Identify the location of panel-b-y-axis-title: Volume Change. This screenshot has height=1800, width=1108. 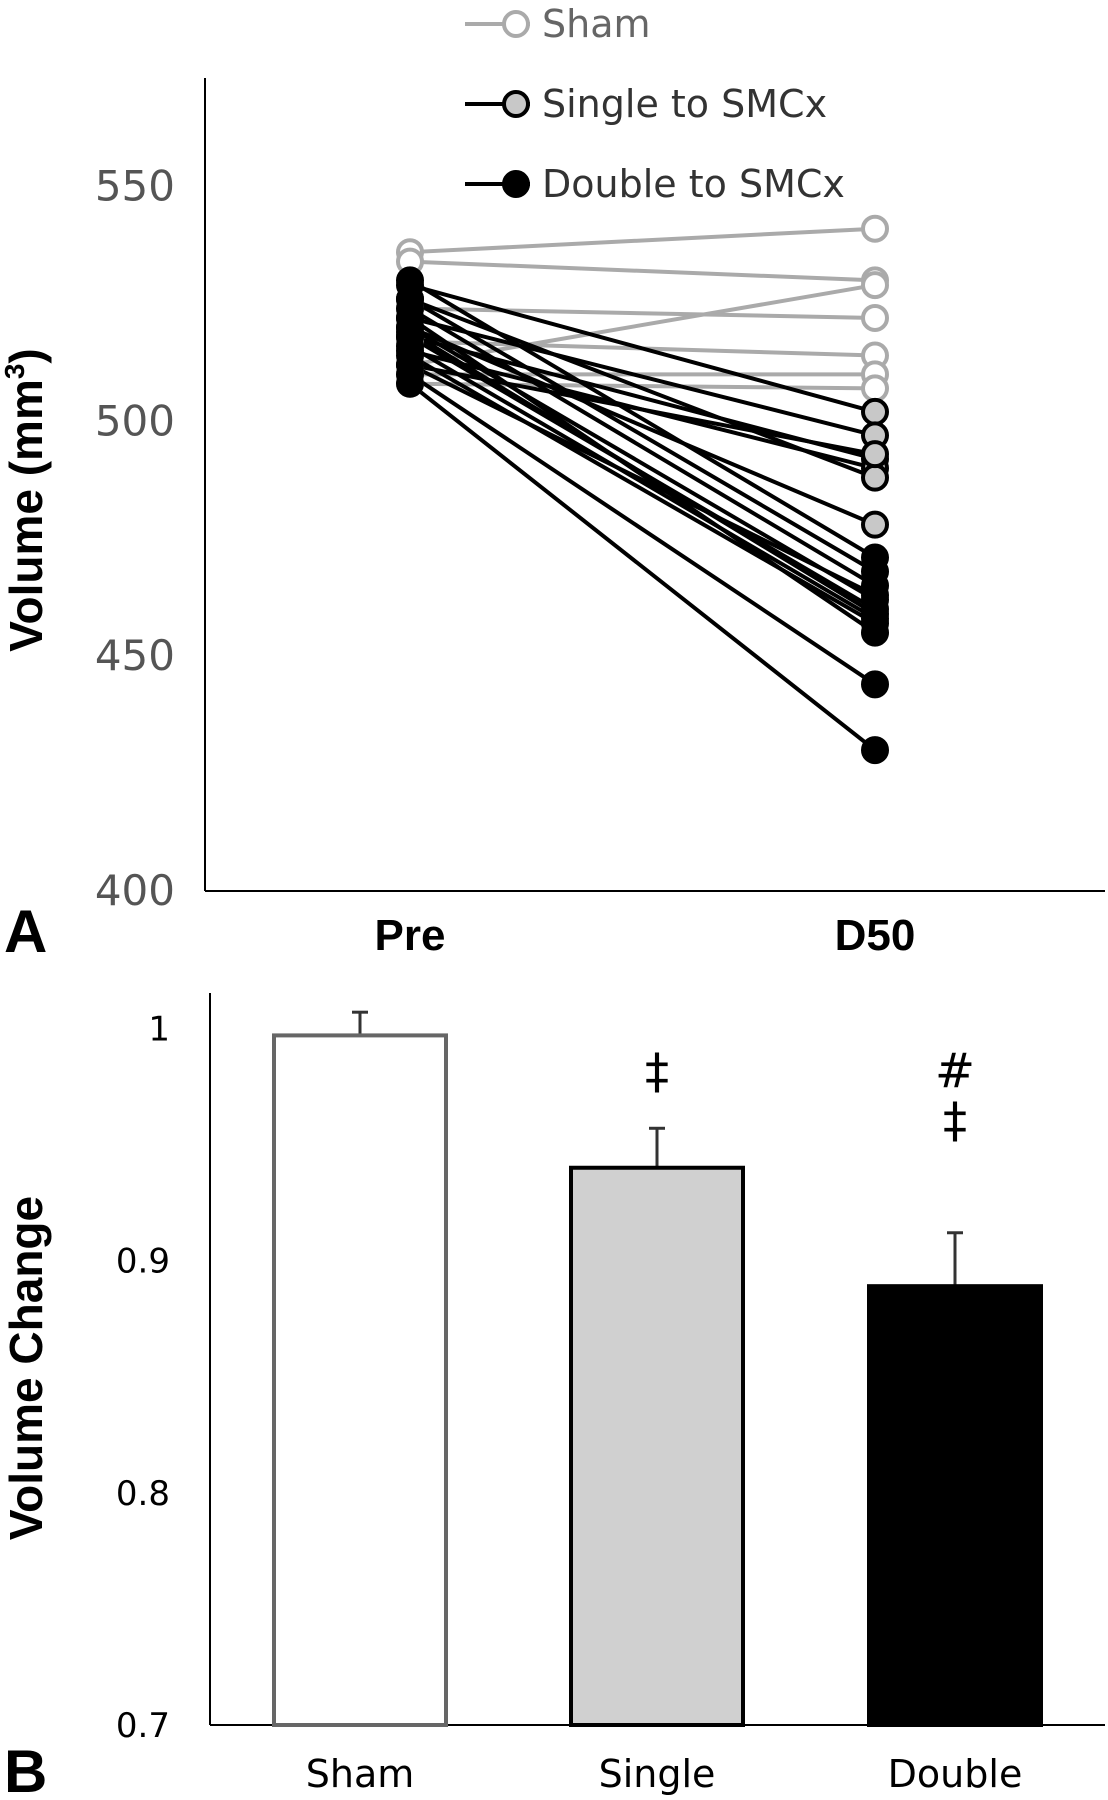
(26, 1368).